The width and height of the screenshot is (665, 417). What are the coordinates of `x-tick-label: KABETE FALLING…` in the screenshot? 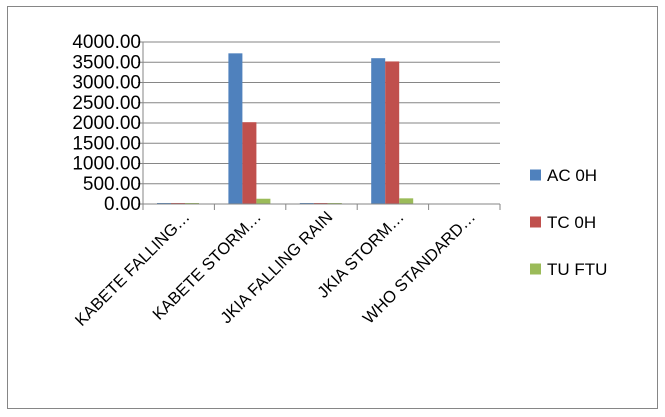 It's located at (133, 269).